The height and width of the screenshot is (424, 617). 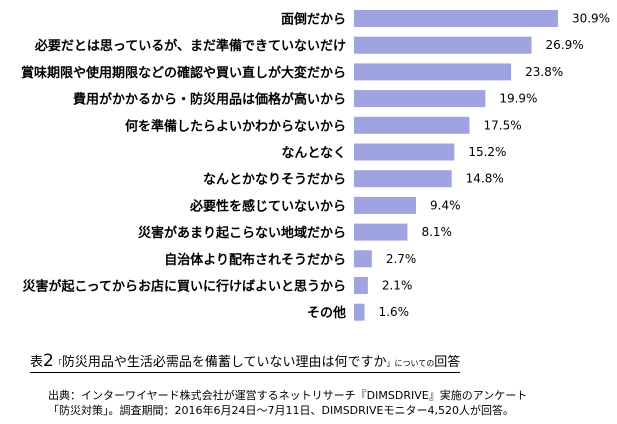 I want to click on caption-line: 表2「防災用品や生活必需品を備蓄していない理由は何ですか」についての回答, so click(x=245, y=362).